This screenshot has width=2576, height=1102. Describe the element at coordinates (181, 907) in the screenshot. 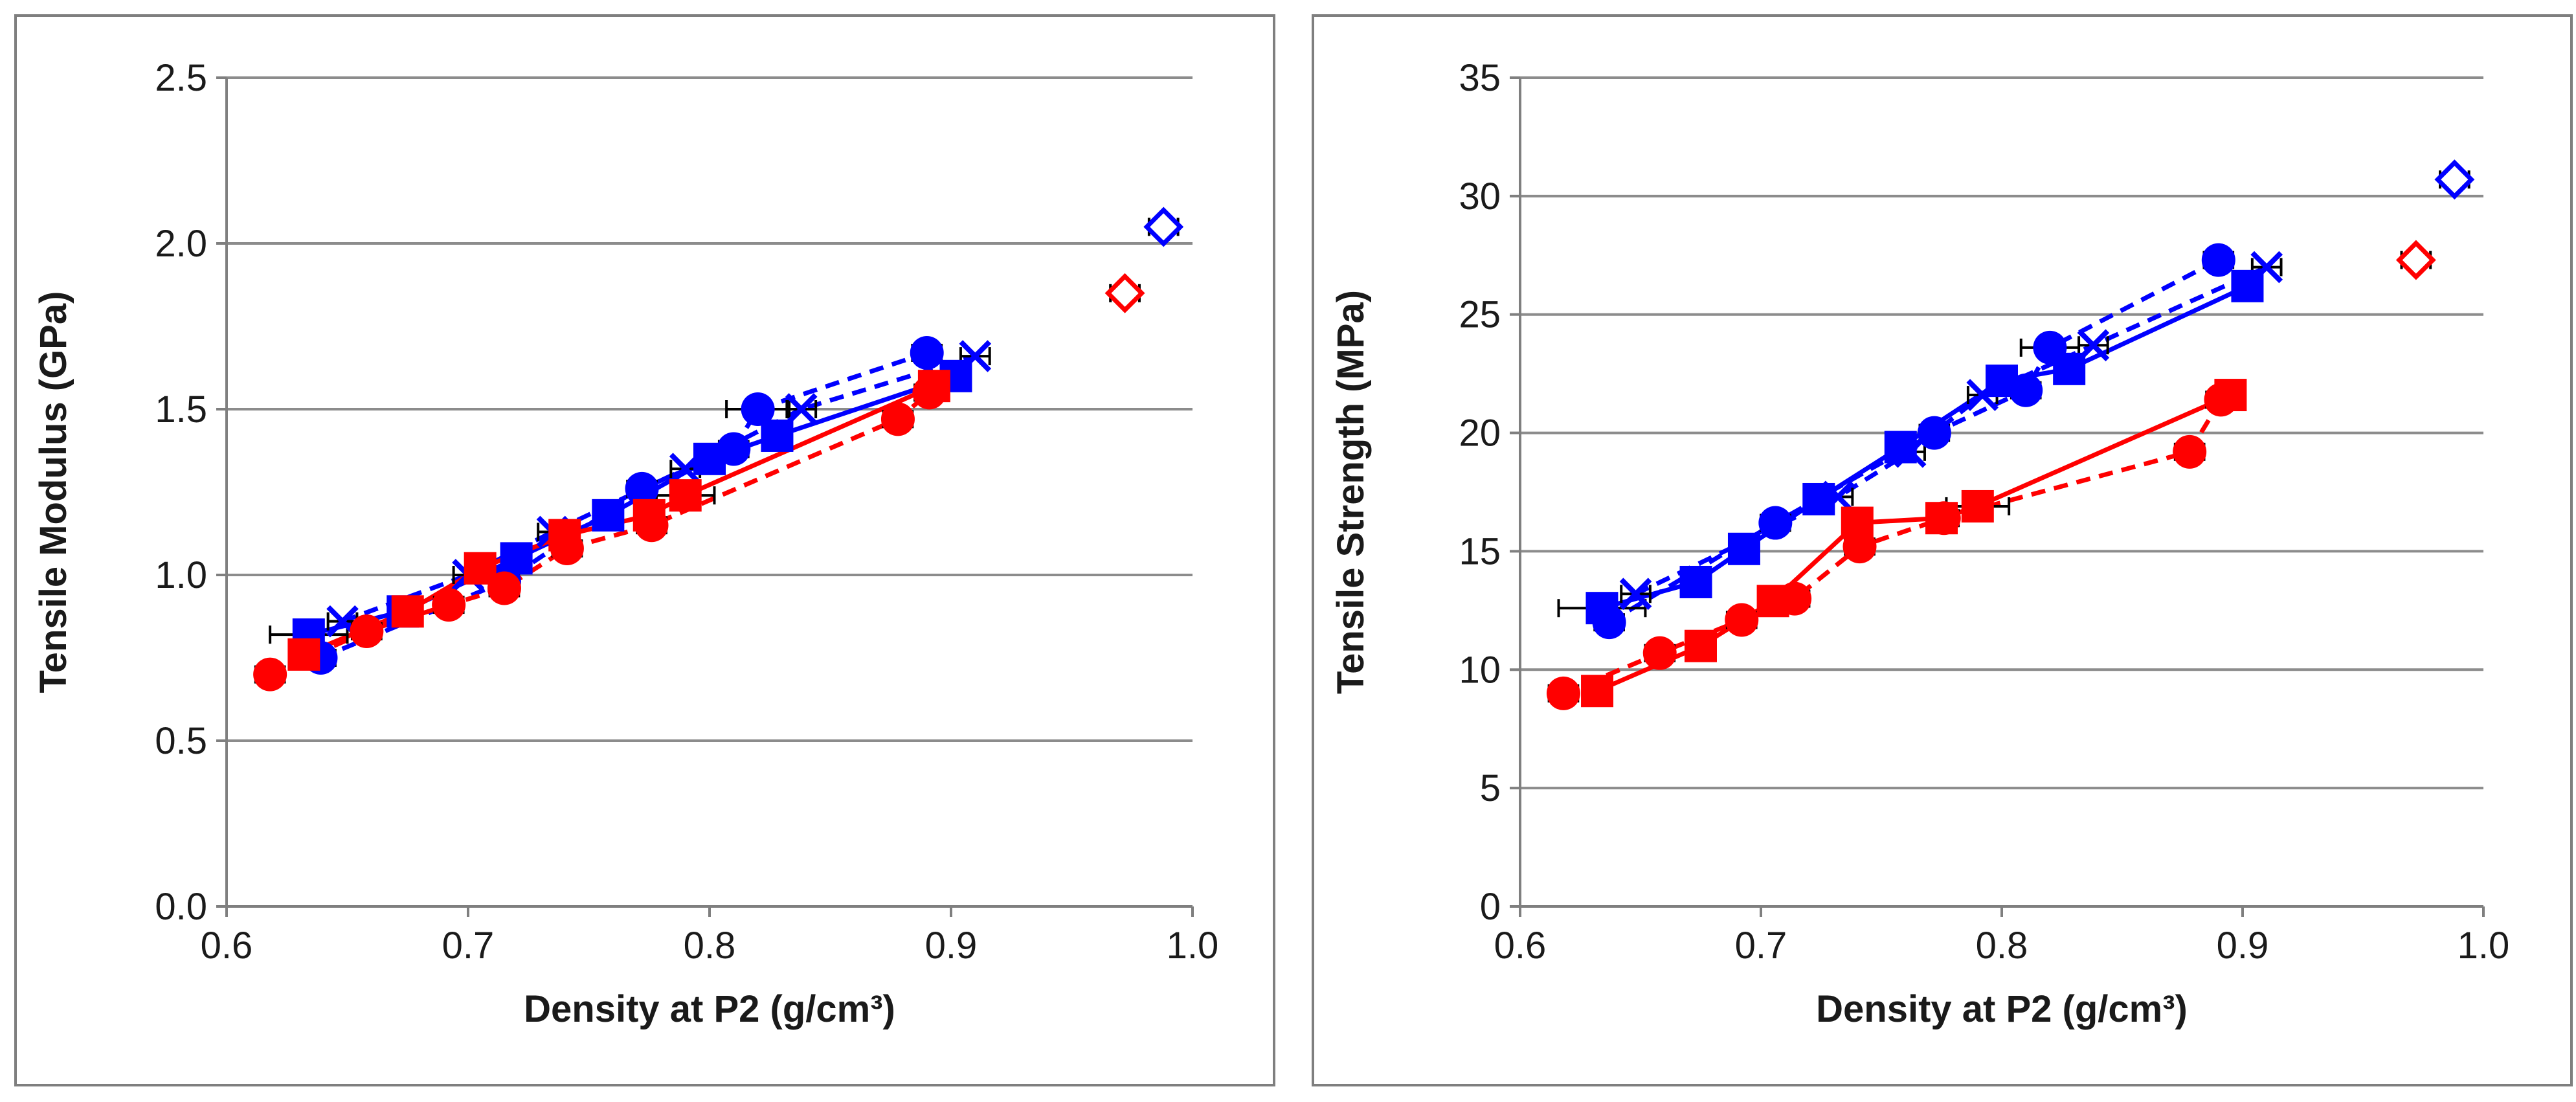

I see `y-tick-label: 0.0` at that location.